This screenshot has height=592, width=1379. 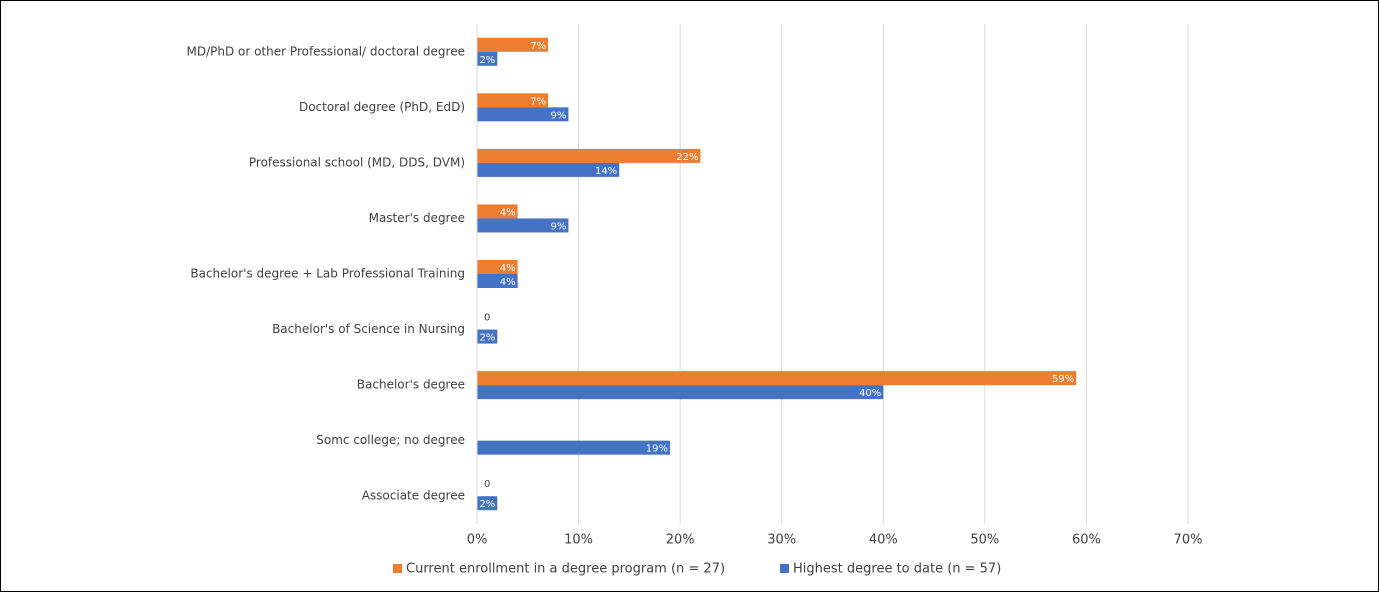 I want to click on category-label: Master's degree, so click(x=417, y=218).